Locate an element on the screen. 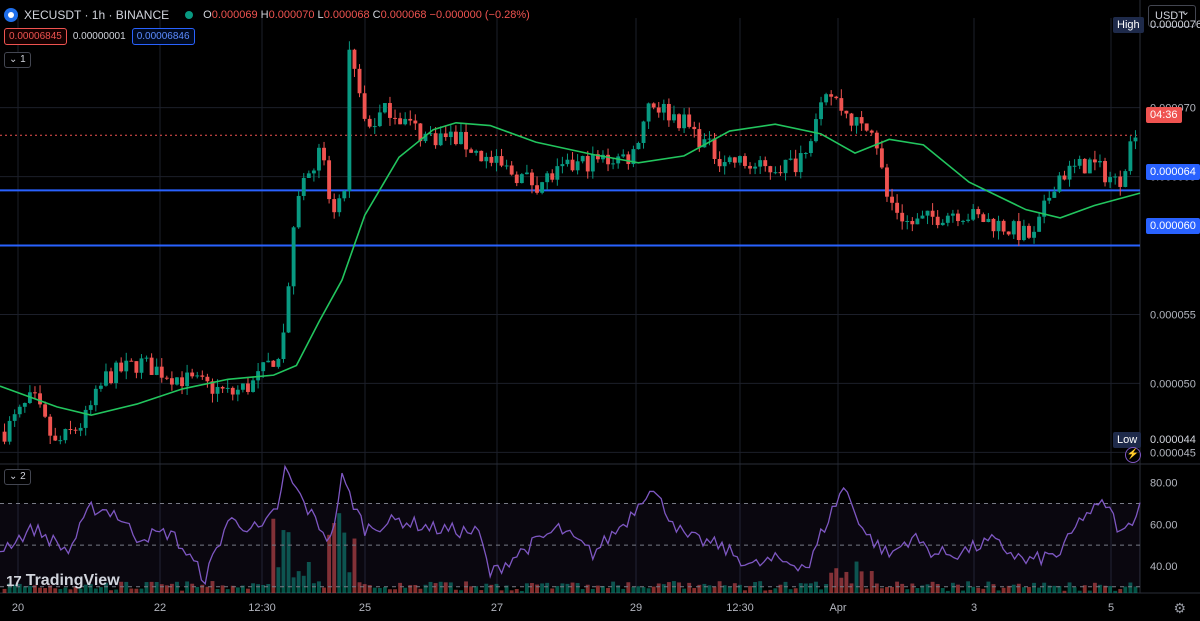  sell-button: 0.00006845 is located at coordinates (35, 36).